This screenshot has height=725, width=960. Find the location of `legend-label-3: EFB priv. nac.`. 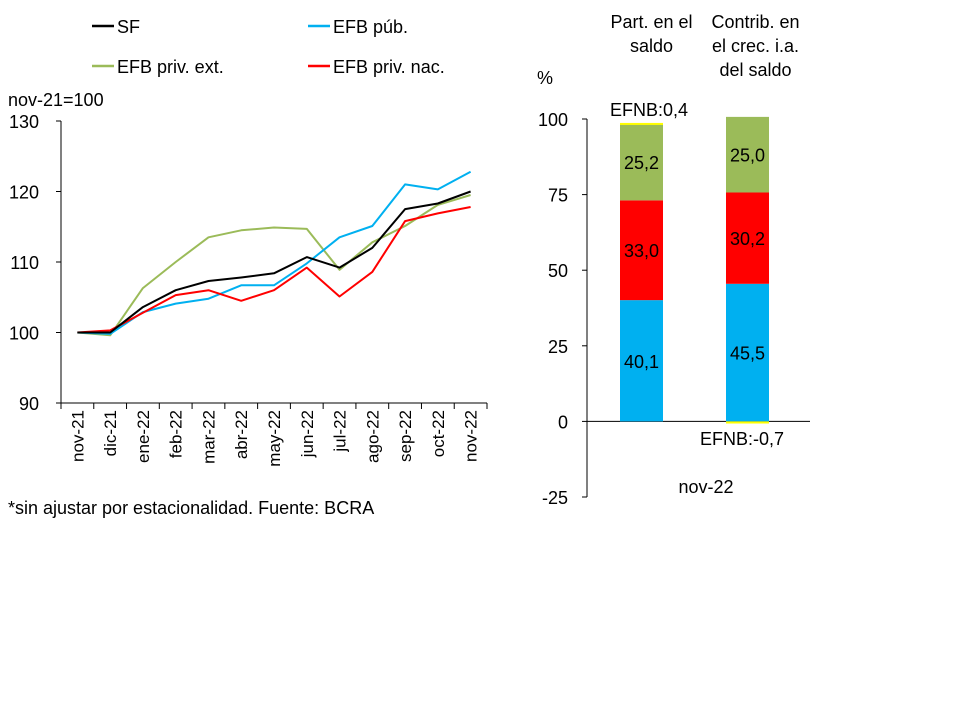

legend-label-3: EFB priv. nac. is located at coordinates (389, 67).